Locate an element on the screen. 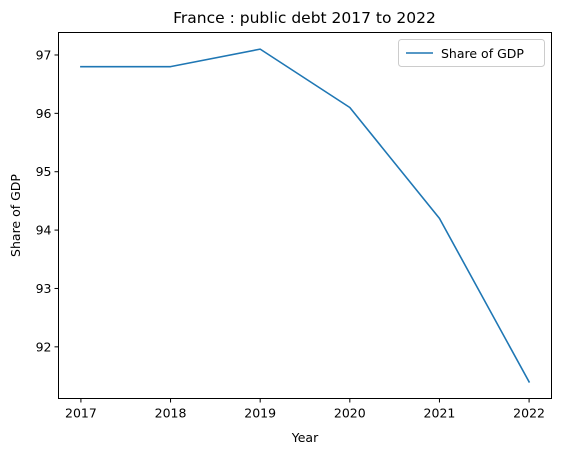  legend: Share of GDP is located at coordinates (471, 53).